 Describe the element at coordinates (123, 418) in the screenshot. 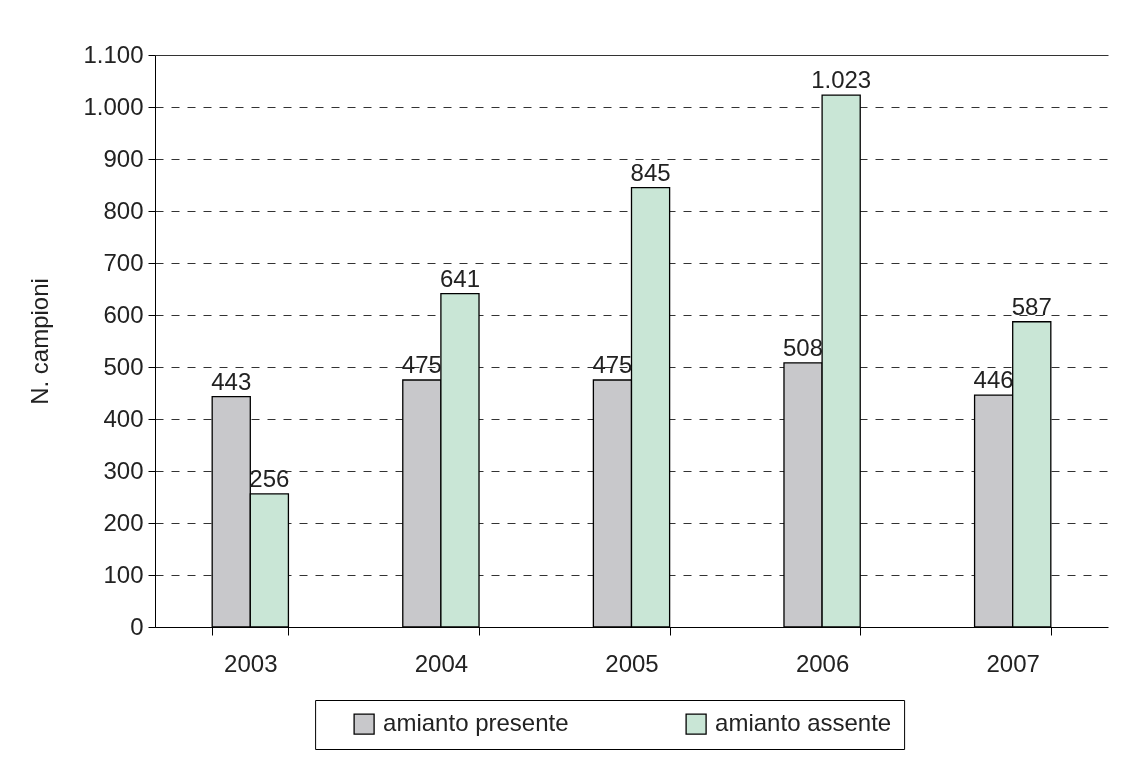

I see `y-tick-label: 400` at that location.